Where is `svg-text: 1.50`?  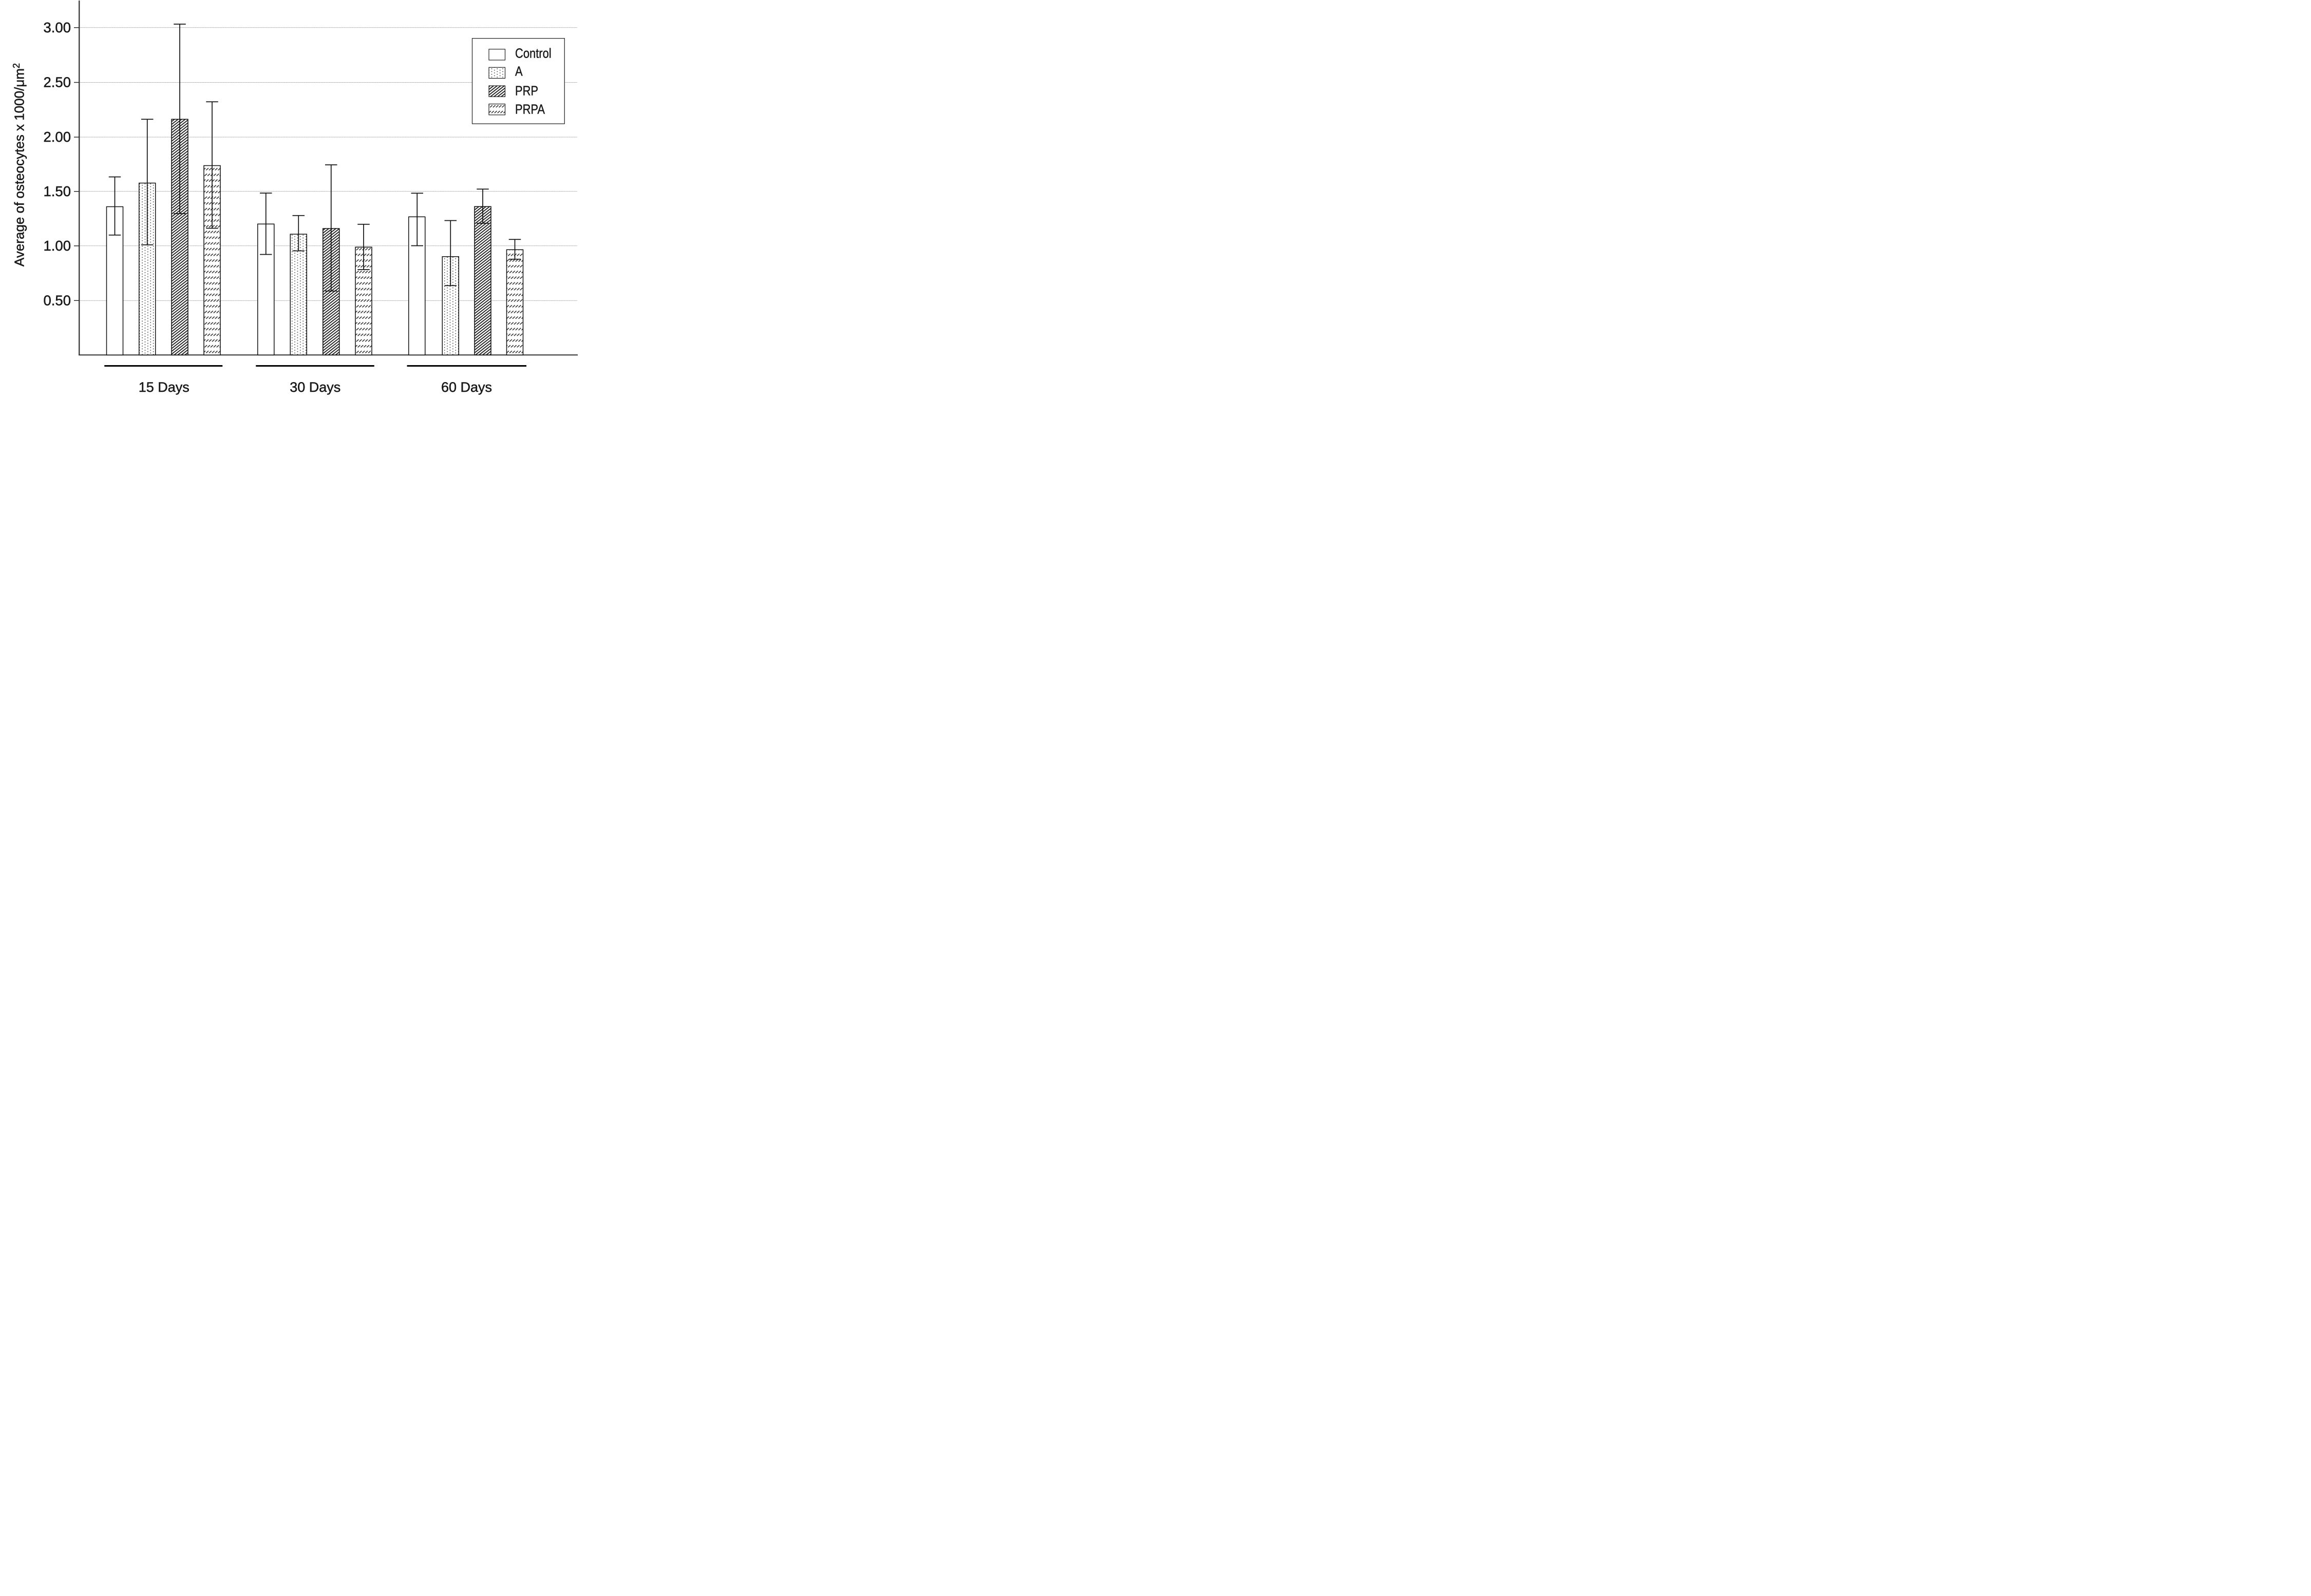
svg-text: 1.50 is located at coordinates (57, 191).